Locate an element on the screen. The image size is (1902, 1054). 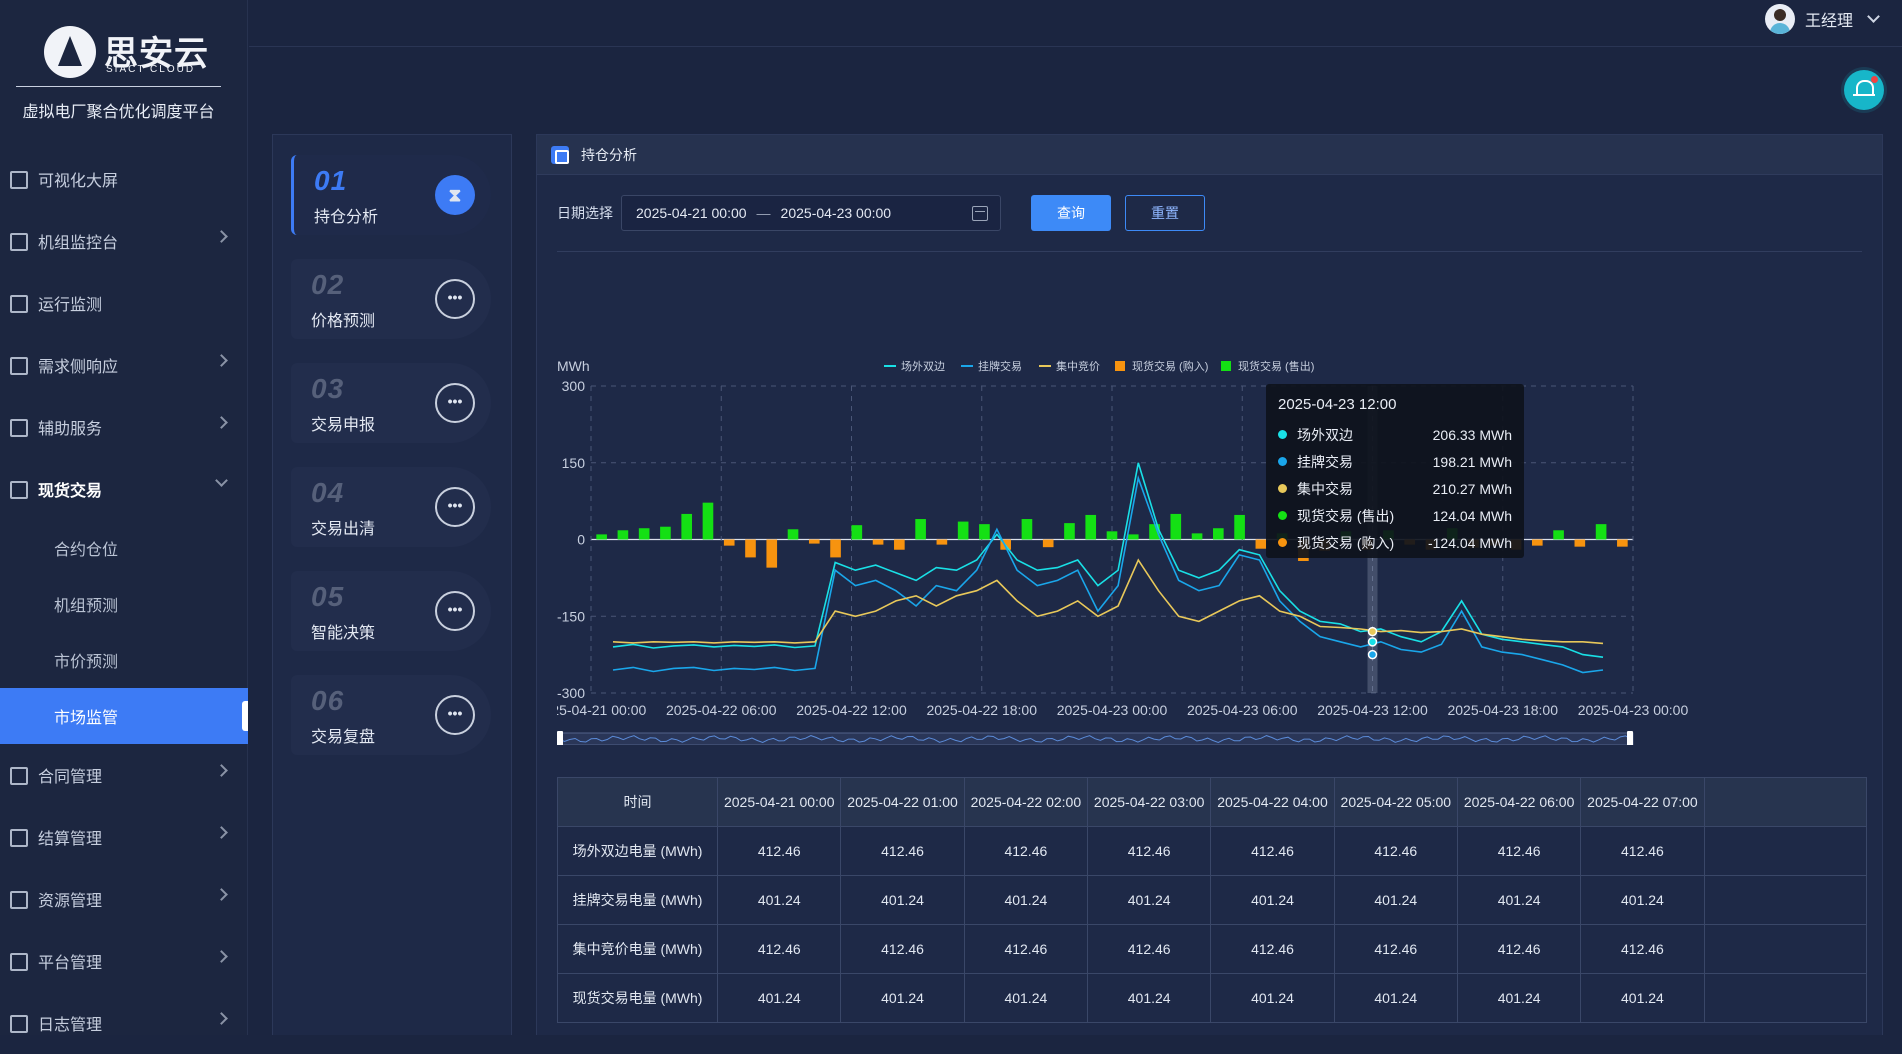
step-smart-decision: 05 智能决策 ••• is located at coordinates (391, 611).